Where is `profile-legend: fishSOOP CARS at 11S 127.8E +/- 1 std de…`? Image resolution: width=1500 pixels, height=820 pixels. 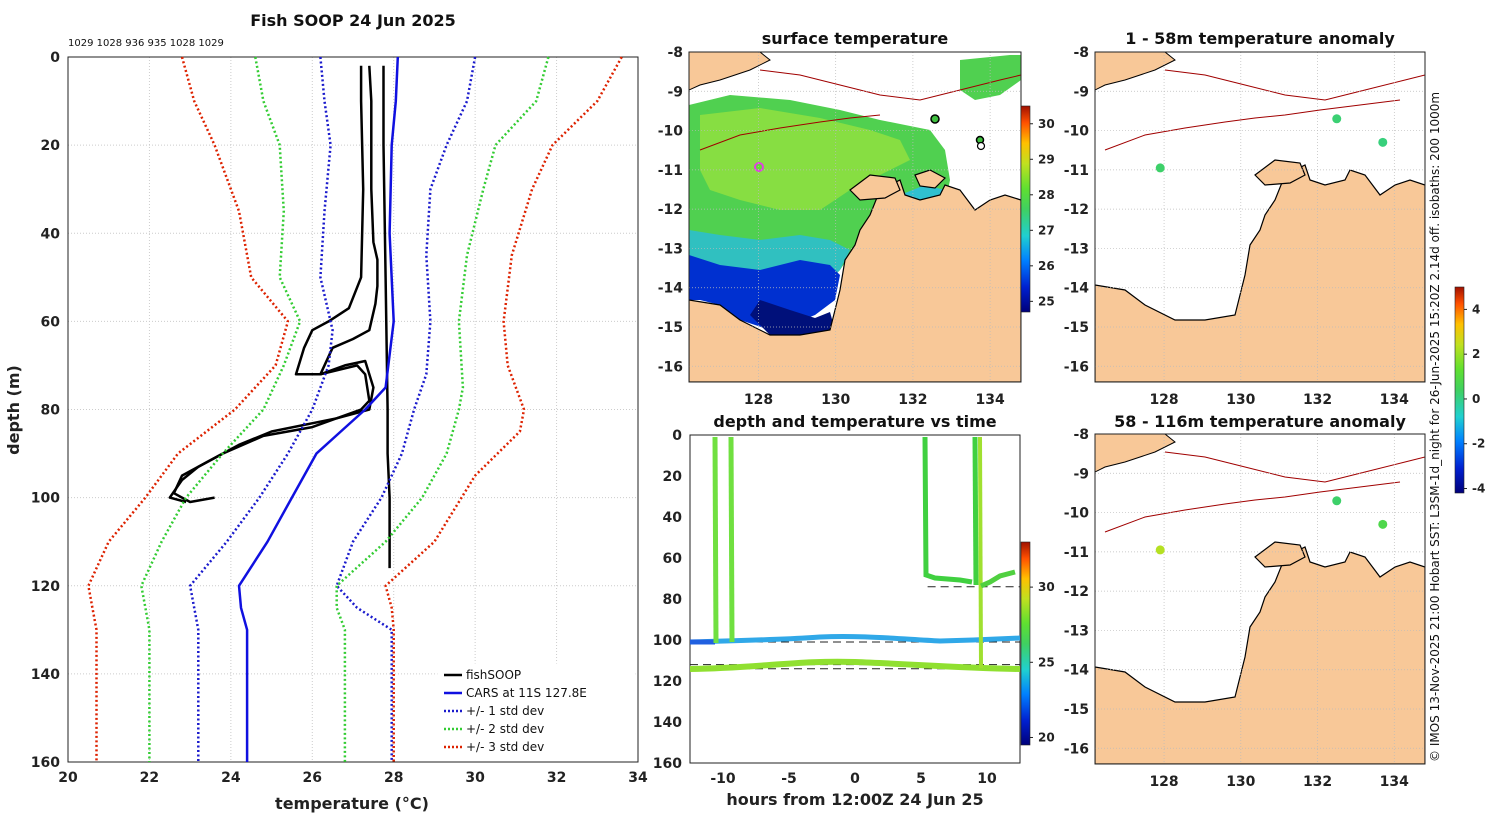
profile-legend: fishSOOP CARS at 11S 127.8E +/- 1 std de… is located at coordinates (536, 712).